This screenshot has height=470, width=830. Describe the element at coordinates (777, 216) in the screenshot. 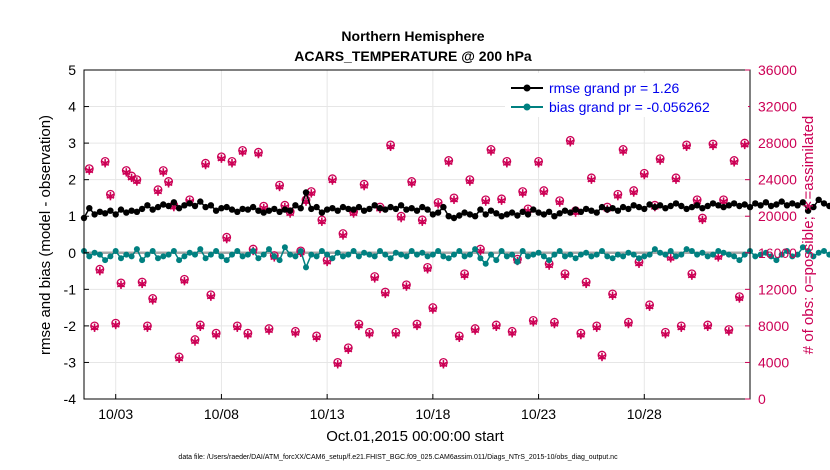

I see `y-right-tick-label: 20000` at that location.